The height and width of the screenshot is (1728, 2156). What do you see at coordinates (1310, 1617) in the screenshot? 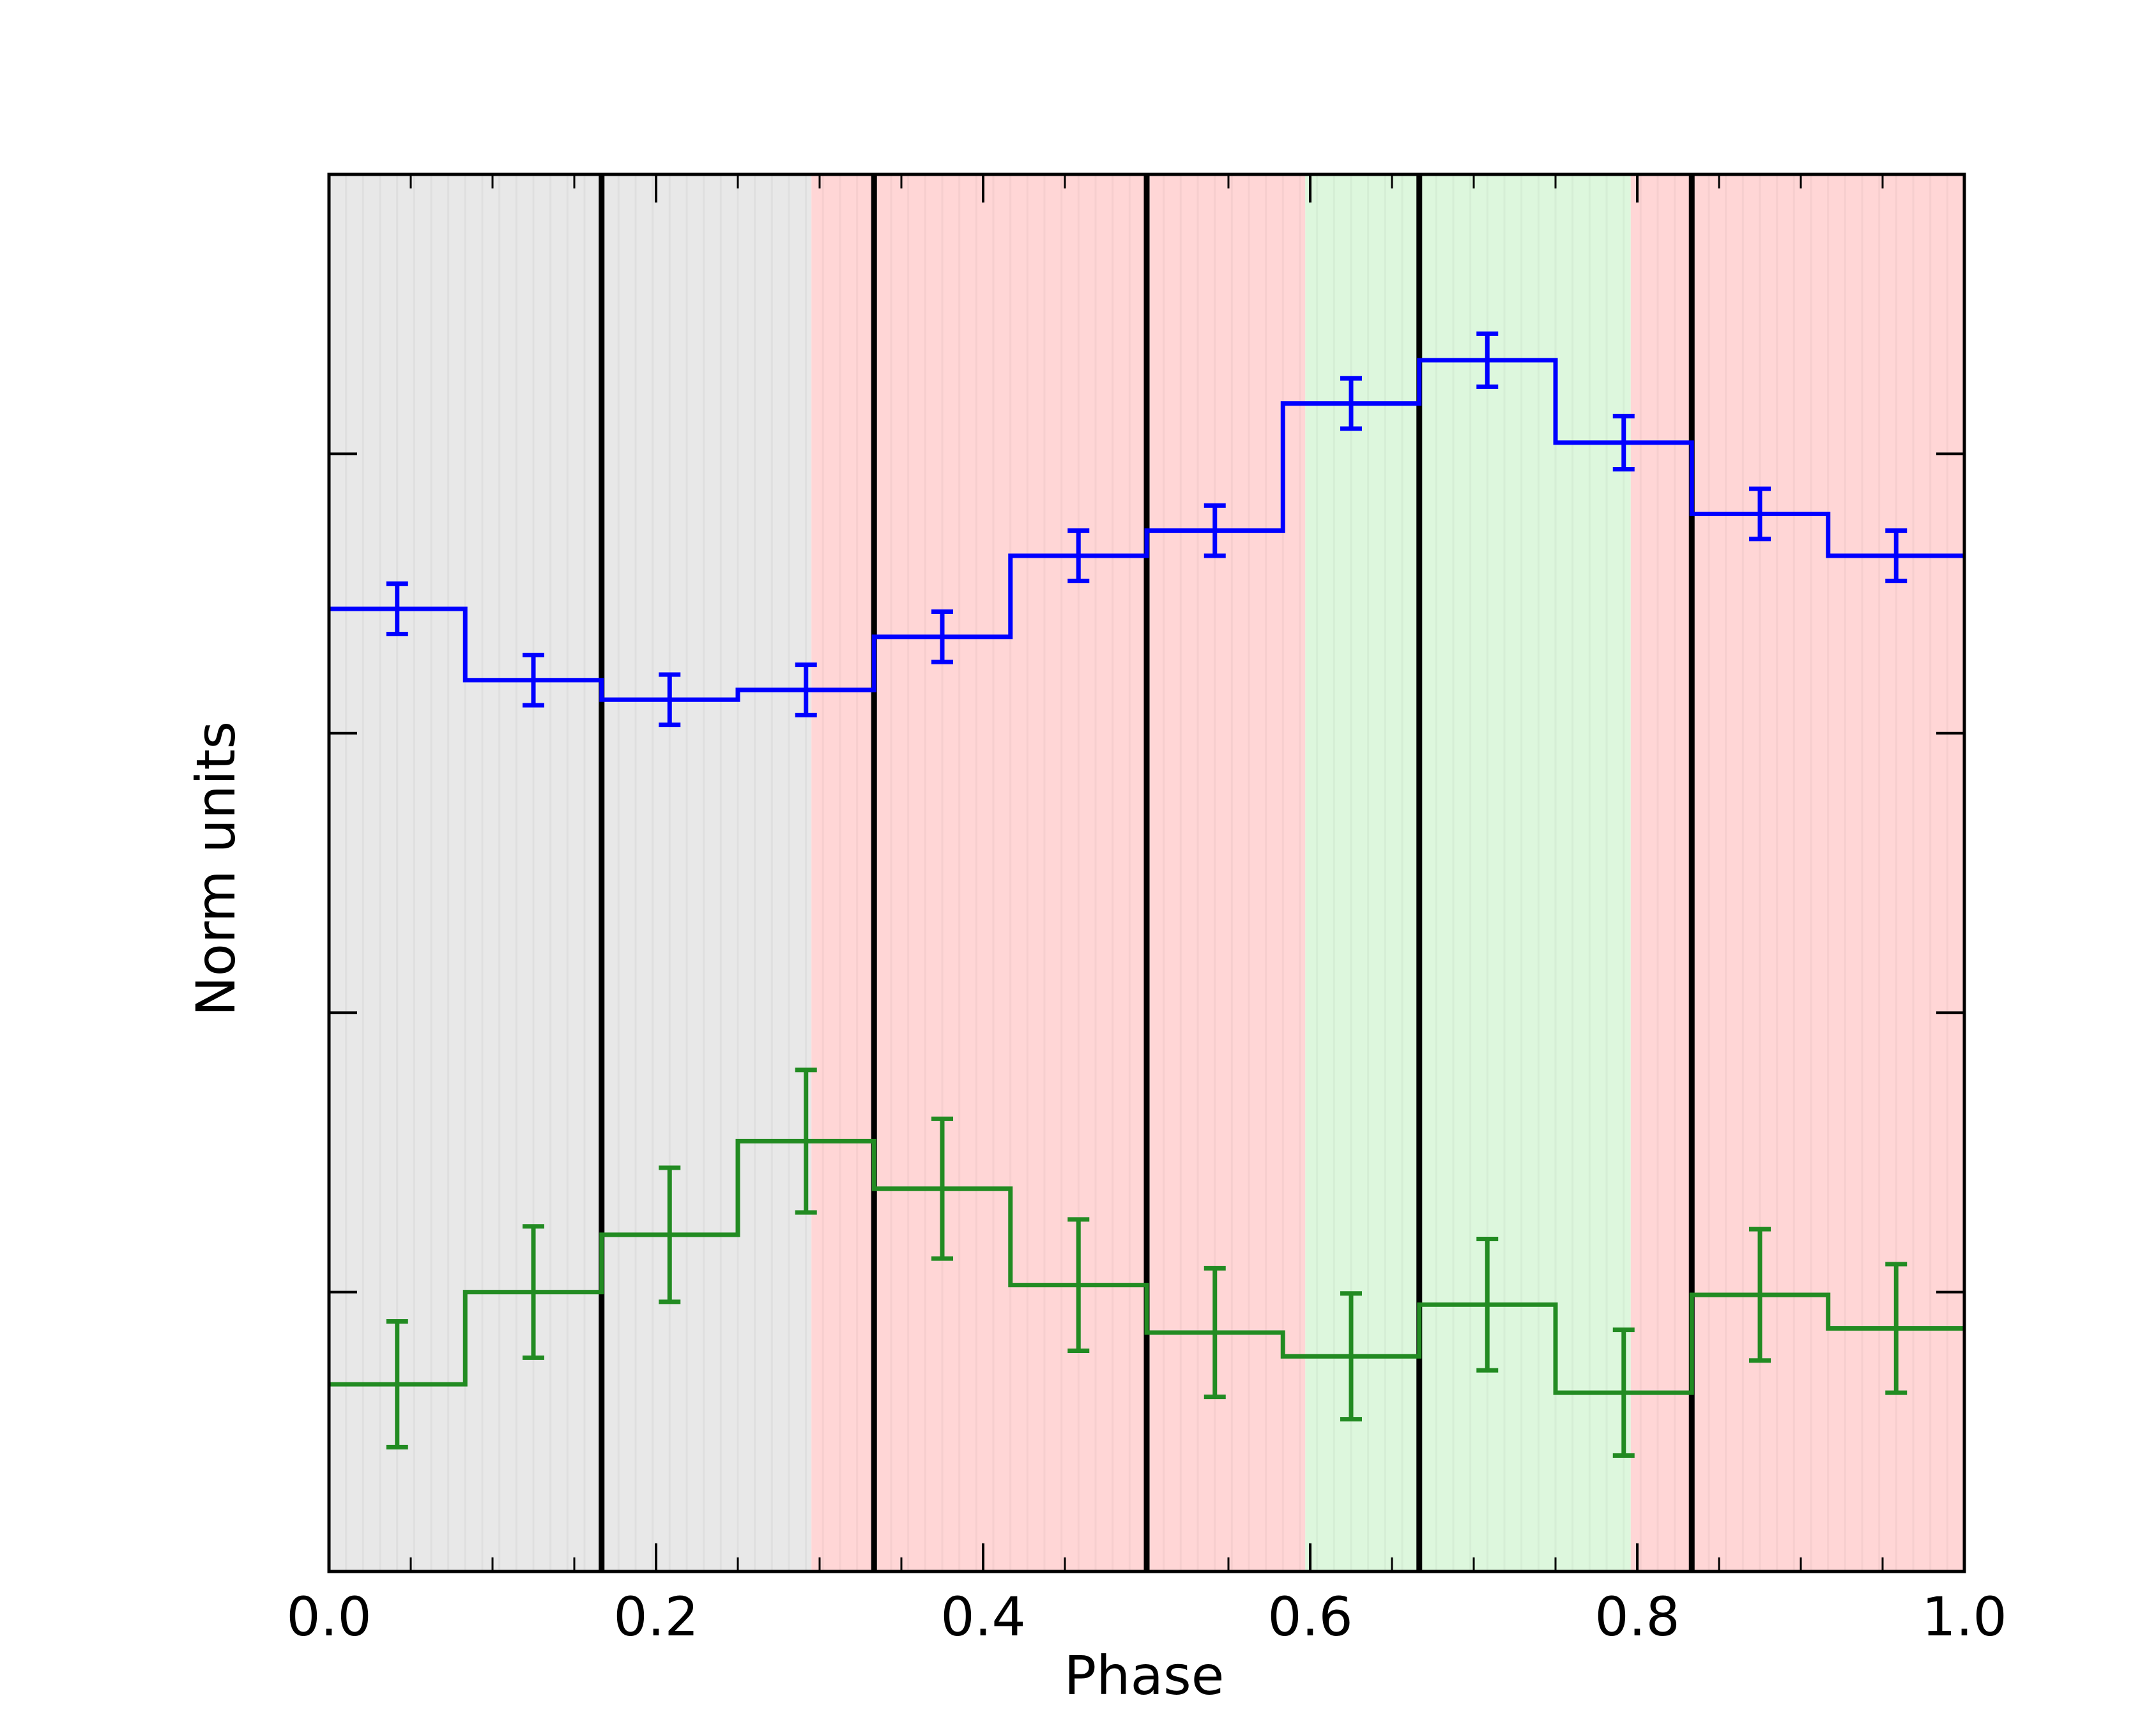
I see `x-tick-label: 0.6` at bounding box center [1310, 1617].